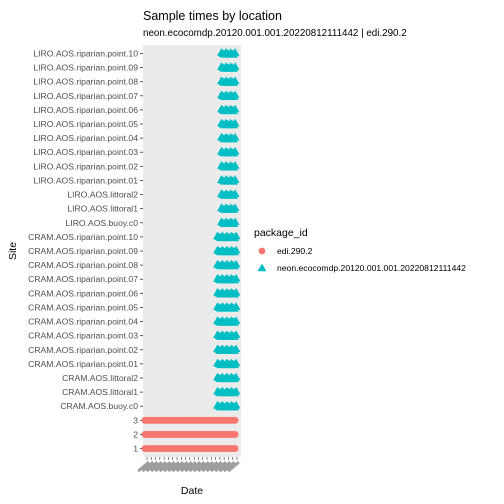  What do you see at coordinates (85, 68) in the screenshot?
I see `y-tick-label: LIRO.AOS.riparian.point.09` at bounding box center [85, 68].